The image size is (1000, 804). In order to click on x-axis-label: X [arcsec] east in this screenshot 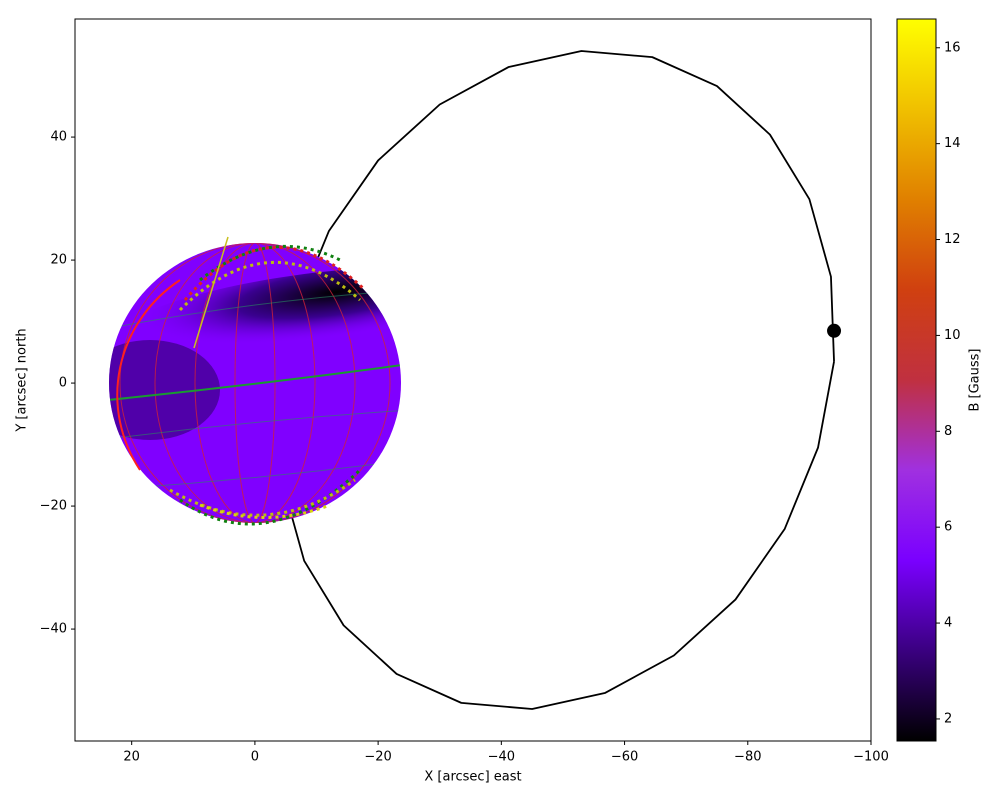, I will do `click(472, 777)`.